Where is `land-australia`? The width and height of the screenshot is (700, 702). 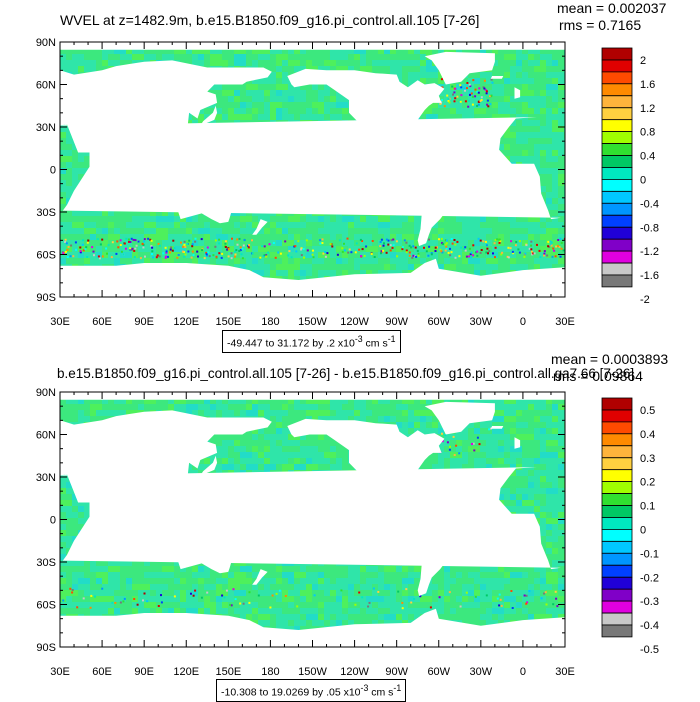
land-australia is located at coordinates (205, 554).